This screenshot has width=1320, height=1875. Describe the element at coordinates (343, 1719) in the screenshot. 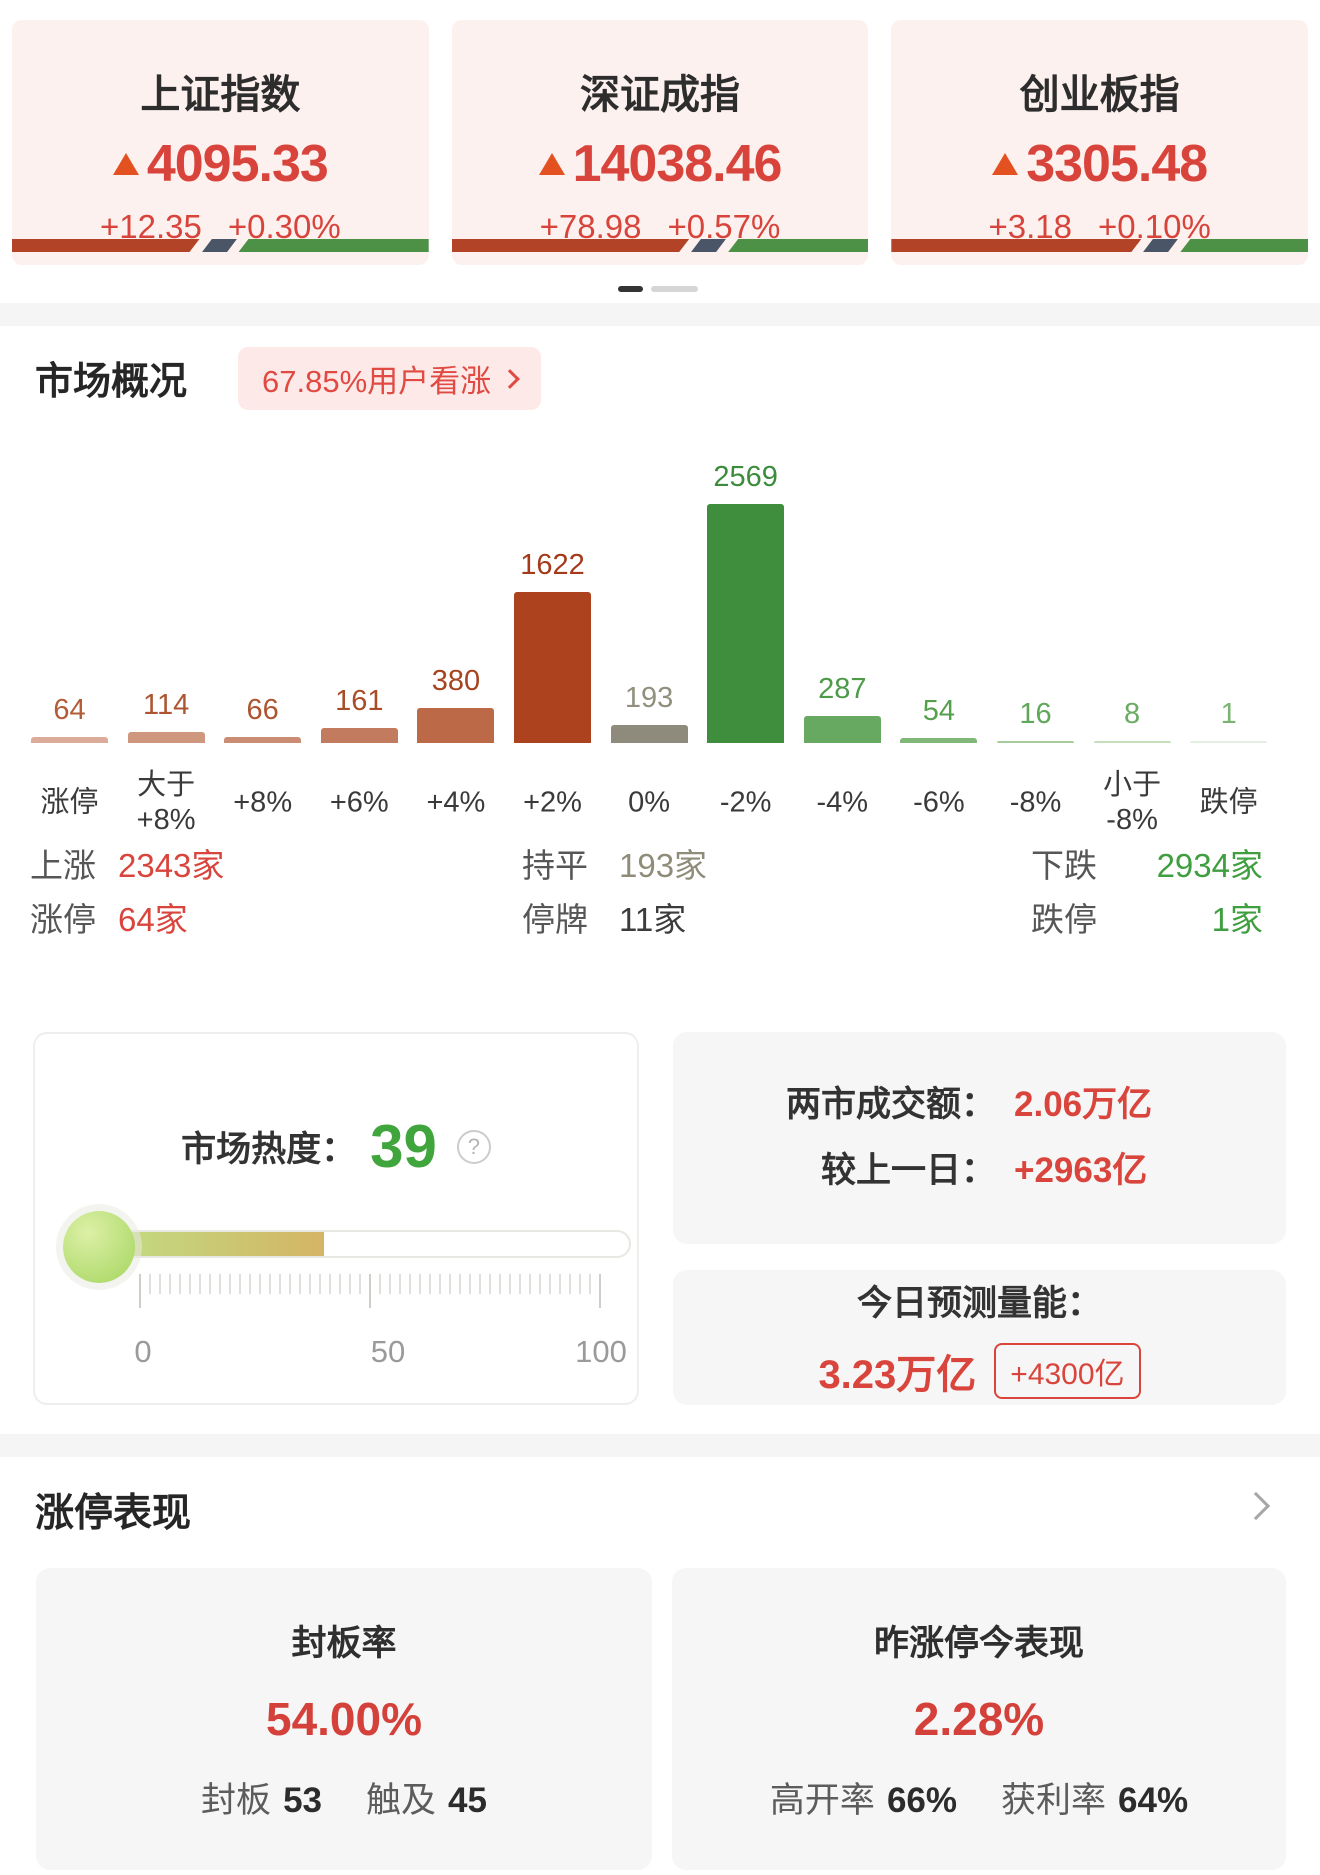

I see `seal-rate-value: 54.00%` at that location.